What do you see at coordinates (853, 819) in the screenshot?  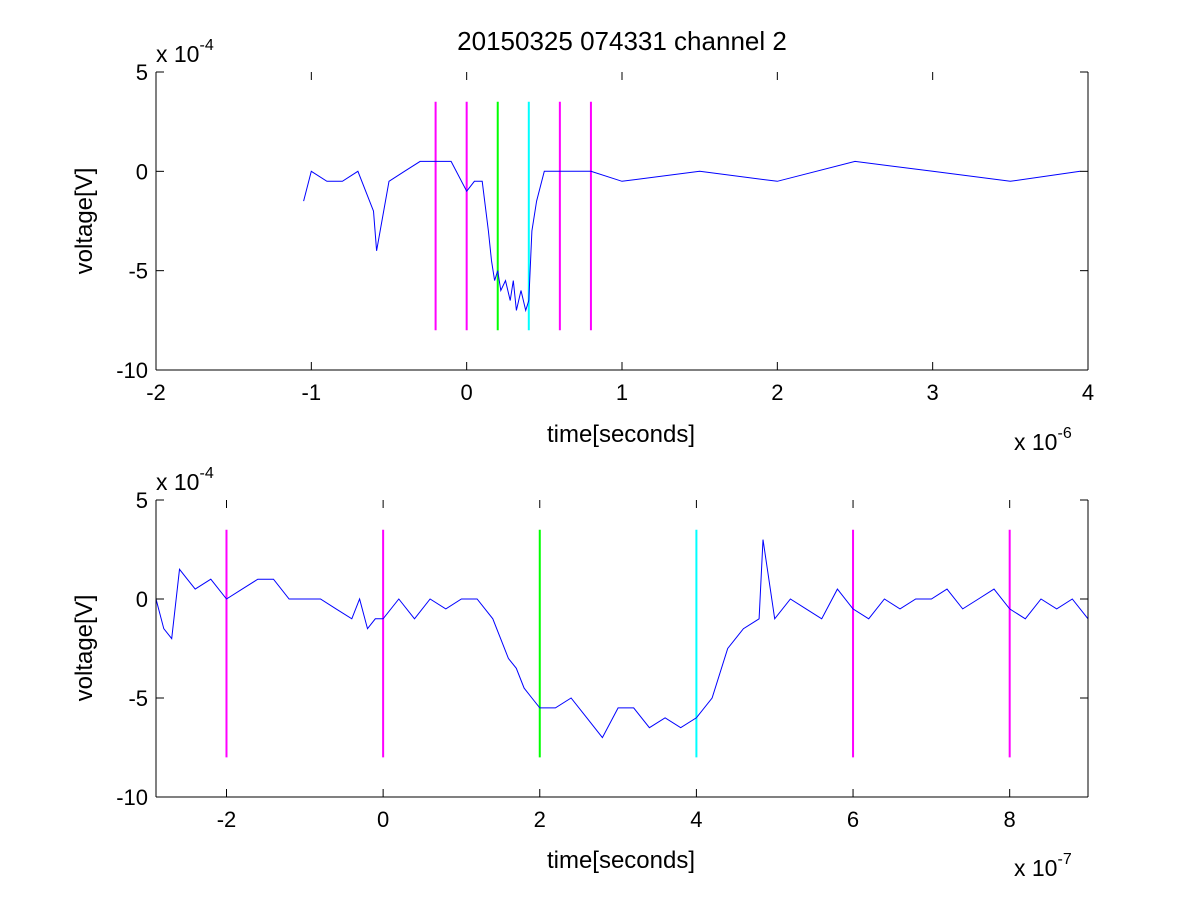 I see `x-tick-label-4: 6` at bounding box center [853, 819].